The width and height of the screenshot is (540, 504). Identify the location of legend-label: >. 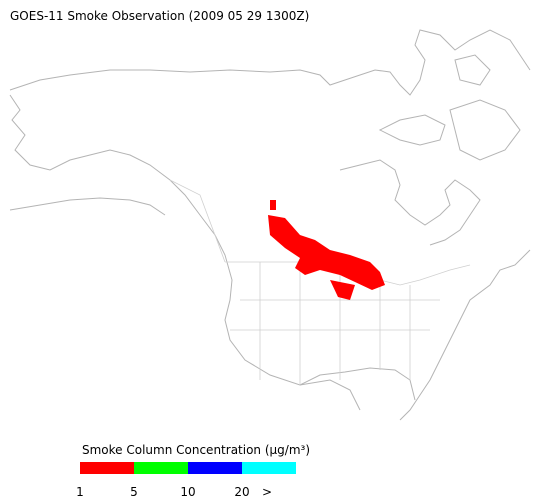
(267, 492).